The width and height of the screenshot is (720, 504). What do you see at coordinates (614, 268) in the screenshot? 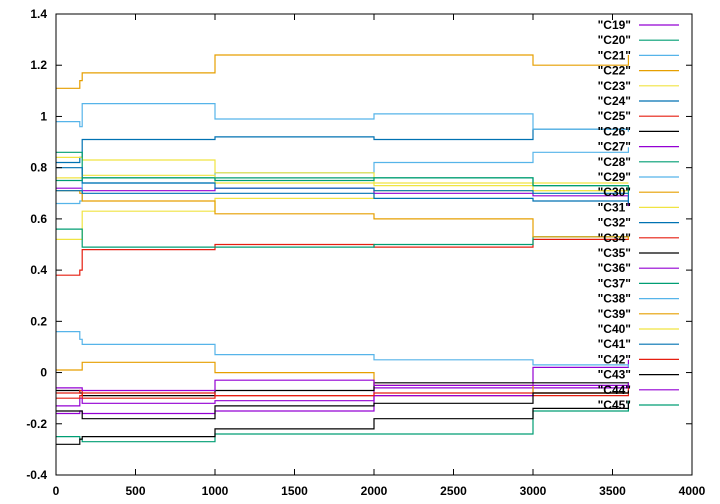
I see `legend-label: "C36"` at bounding box center [614, 268].